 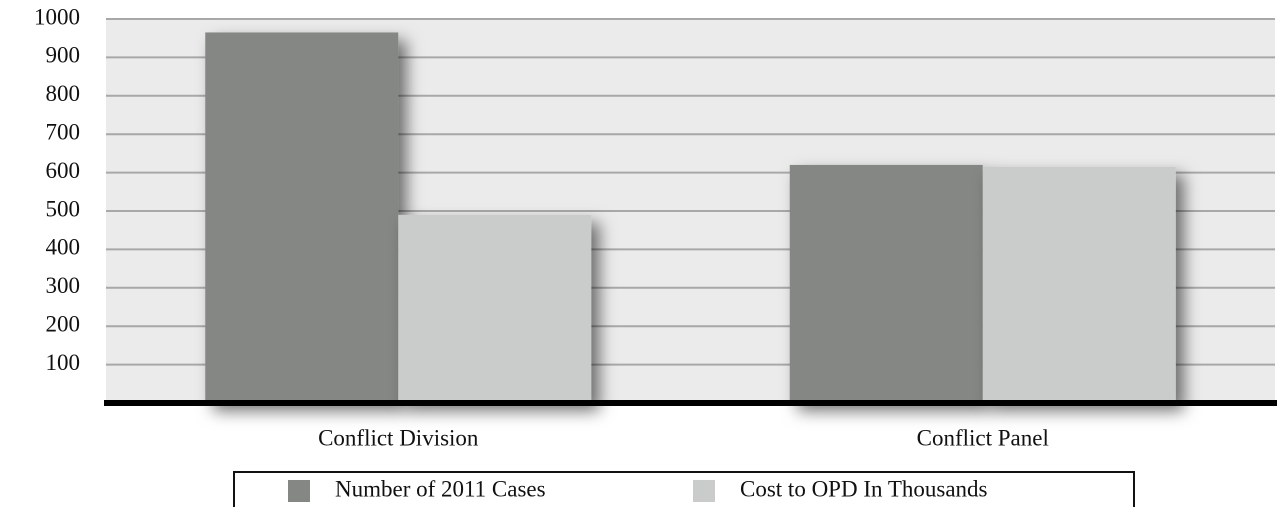 I want to click on y-tick-label: 500, so click(x=63, y=208).